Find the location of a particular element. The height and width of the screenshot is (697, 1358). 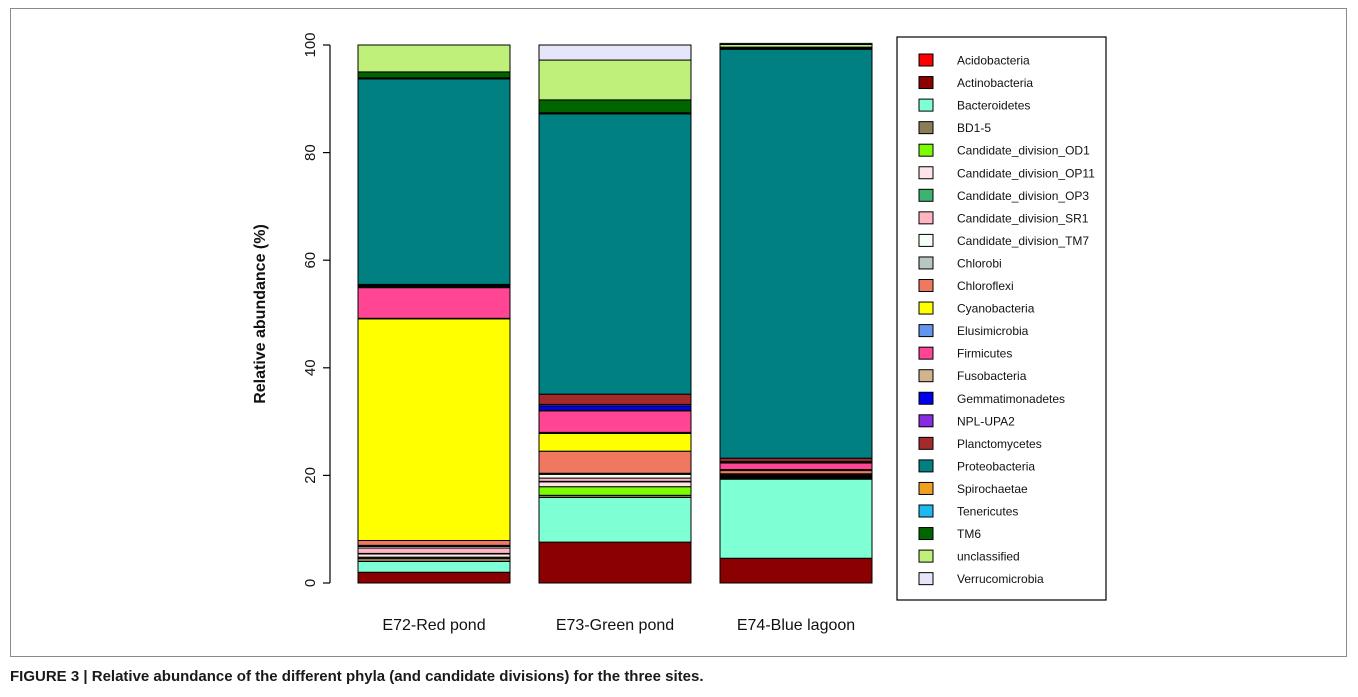

legend-entry: Elusimicrobia is located at coordinates (993, 331).